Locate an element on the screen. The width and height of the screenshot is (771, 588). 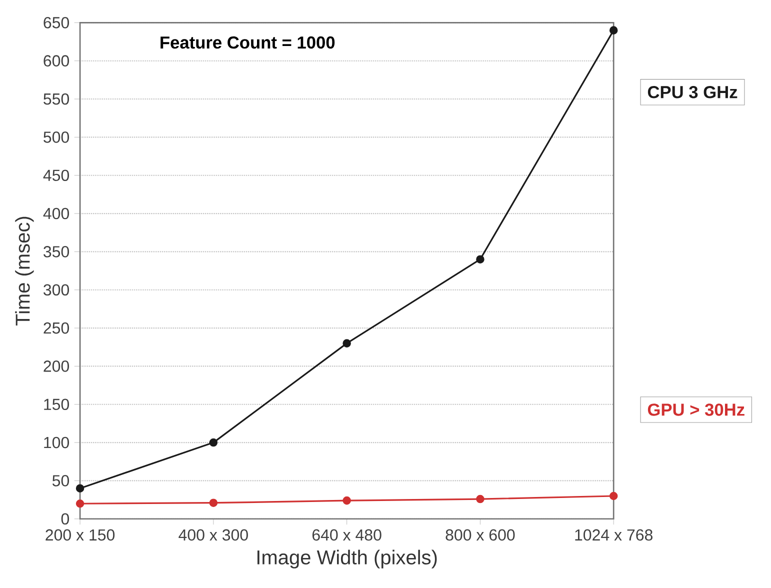
text: CPU 3 GHz is located at coordinates (693, 92).